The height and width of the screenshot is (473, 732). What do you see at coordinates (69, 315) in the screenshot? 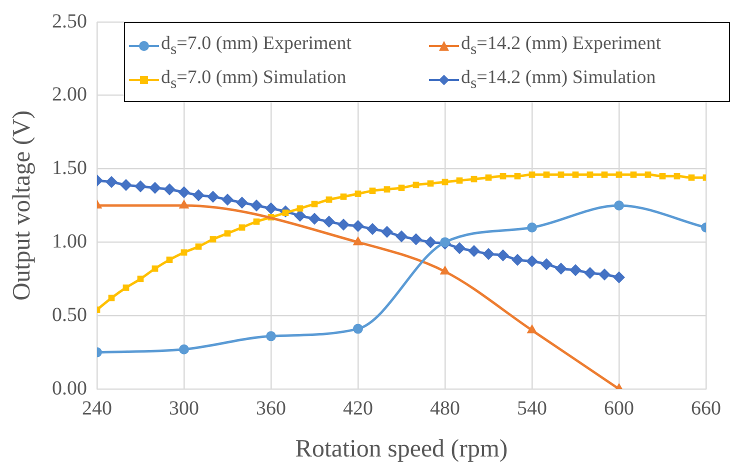
I see `y-tick-label: 0.50` at bounding box center [69, 315].